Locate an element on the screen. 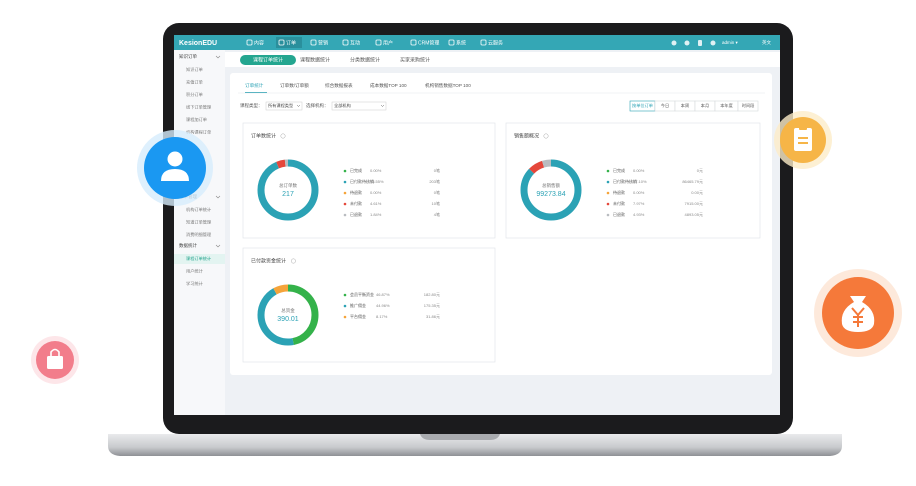  tab-active is located at coordinates (268, 60).